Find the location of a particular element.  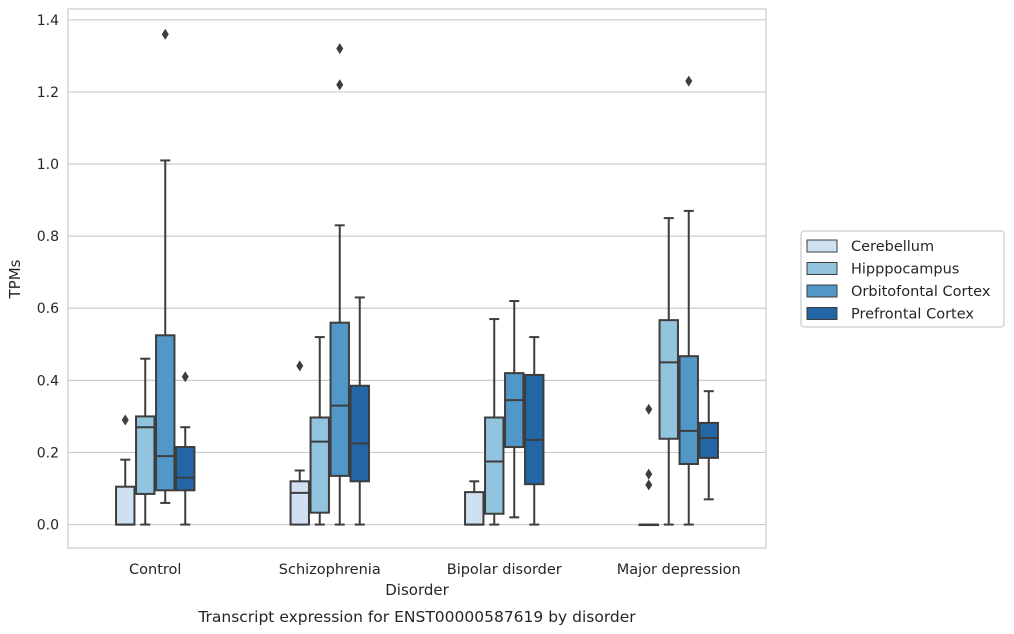

legend-item: Hipppocampus is located at coordinates (882, 270).